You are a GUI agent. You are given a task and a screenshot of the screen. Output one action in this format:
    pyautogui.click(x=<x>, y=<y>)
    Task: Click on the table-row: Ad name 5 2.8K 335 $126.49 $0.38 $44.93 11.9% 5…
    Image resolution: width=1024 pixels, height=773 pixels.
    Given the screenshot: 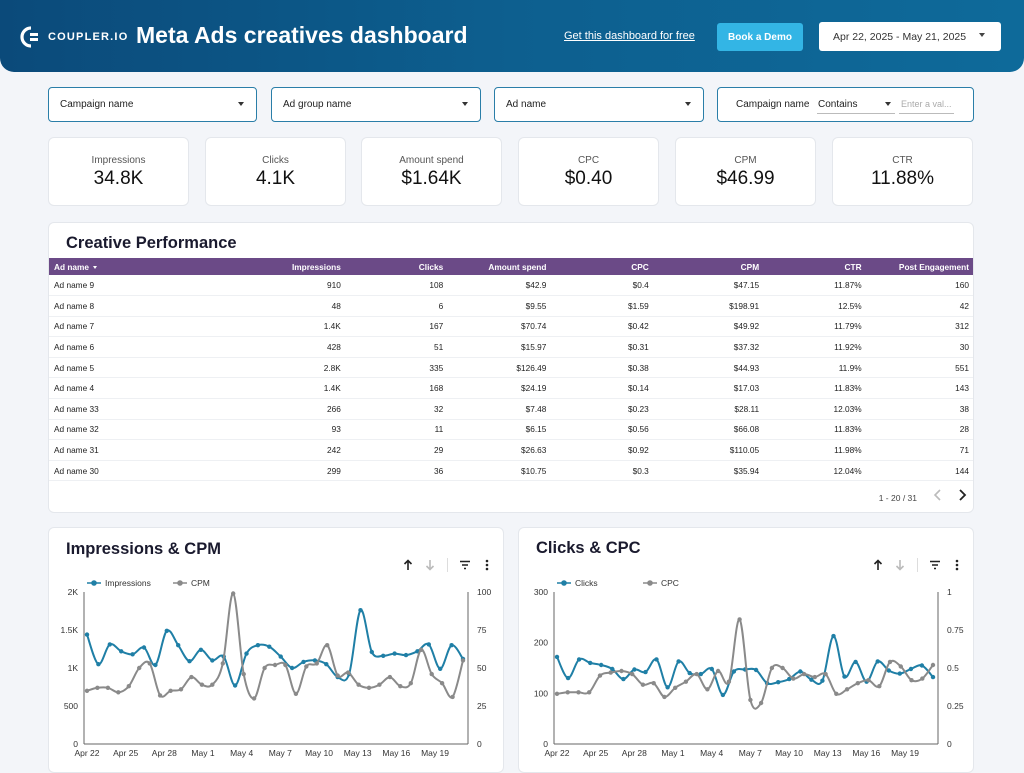 What is the action you would take?
    pyautogui.click(x=511, y=368)
    